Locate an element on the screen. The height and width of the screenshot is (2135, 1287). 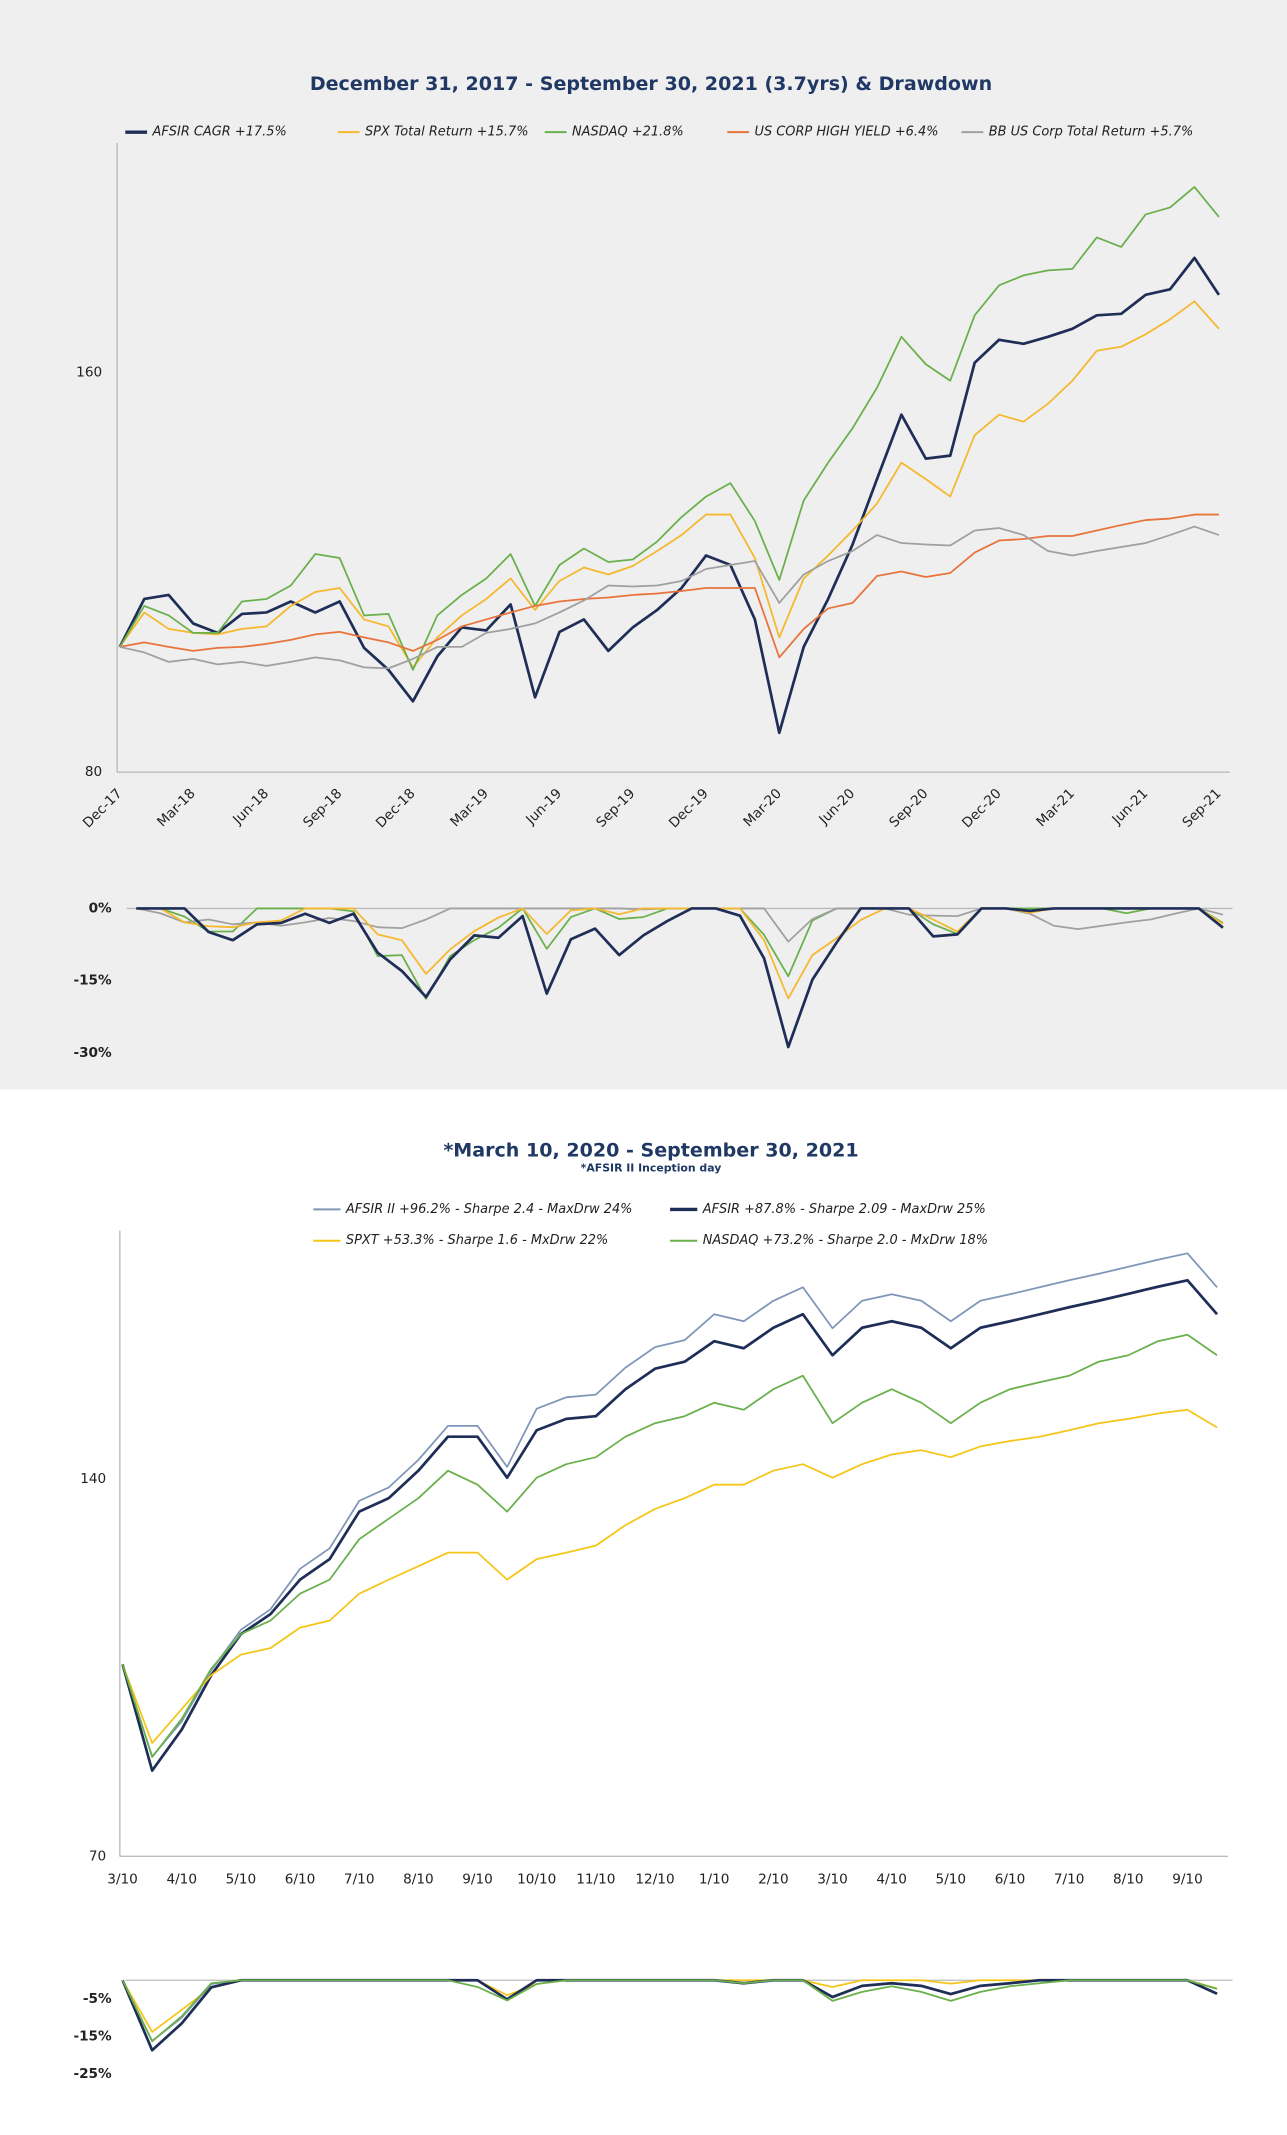
chart-subtitle: *AFSIR II Inception day is located at coordinates (651, 1168).